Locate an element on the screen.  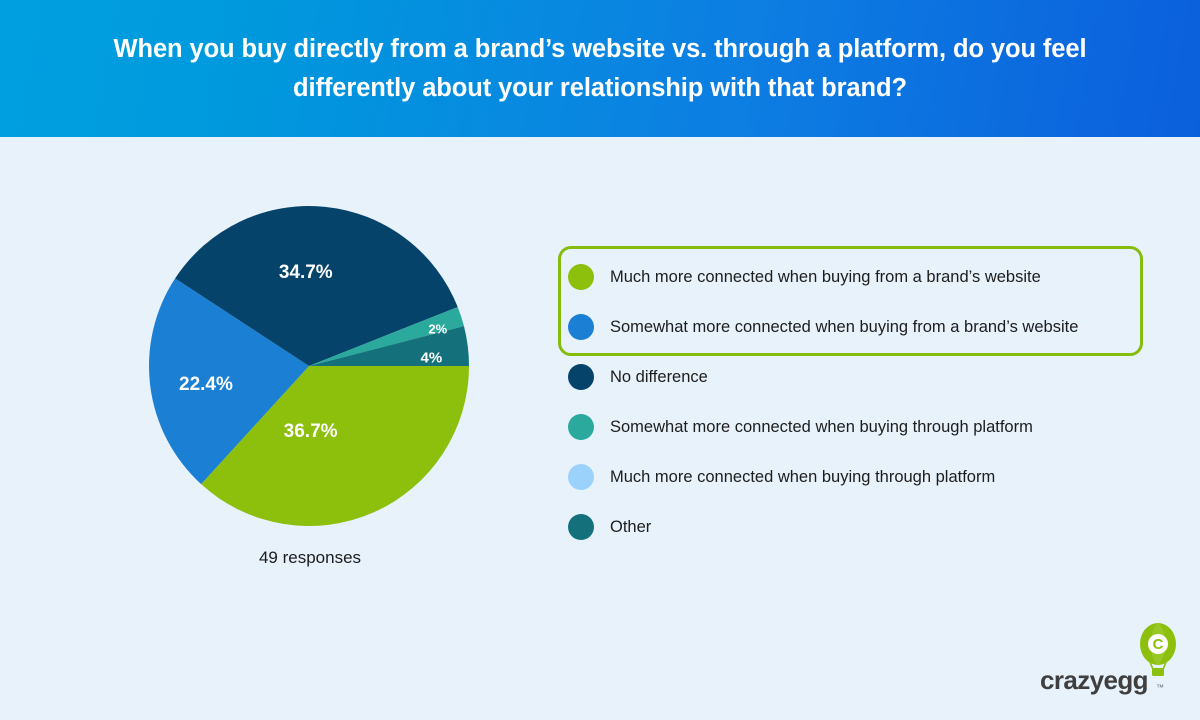
logo-wordmark: crazyegg is located at coordinates (1094, 680).